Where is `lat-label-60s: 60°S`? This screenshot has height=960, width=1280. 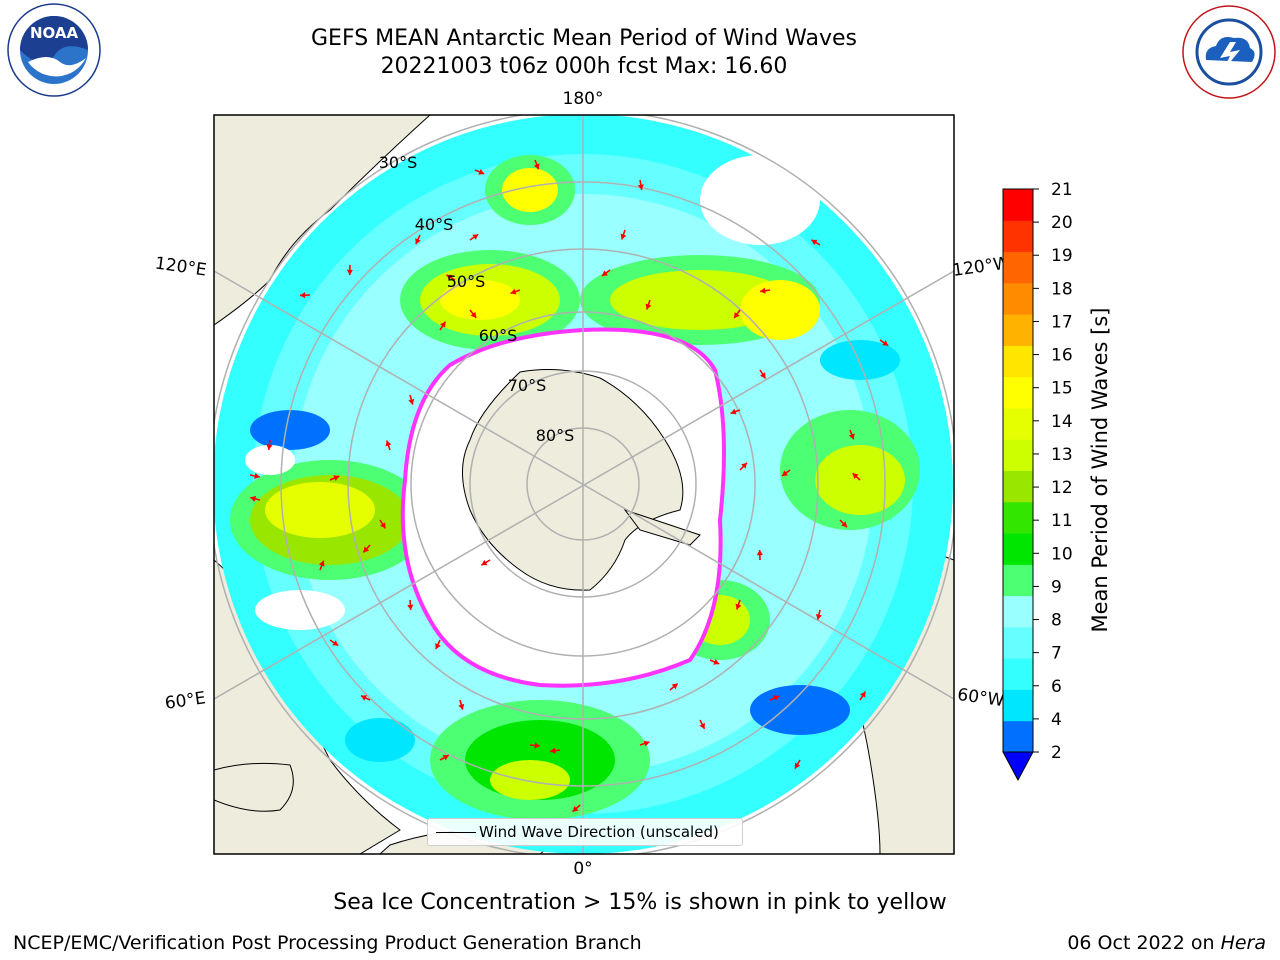 lat-label-60s: 60°S is located at coordinates (498, 335).